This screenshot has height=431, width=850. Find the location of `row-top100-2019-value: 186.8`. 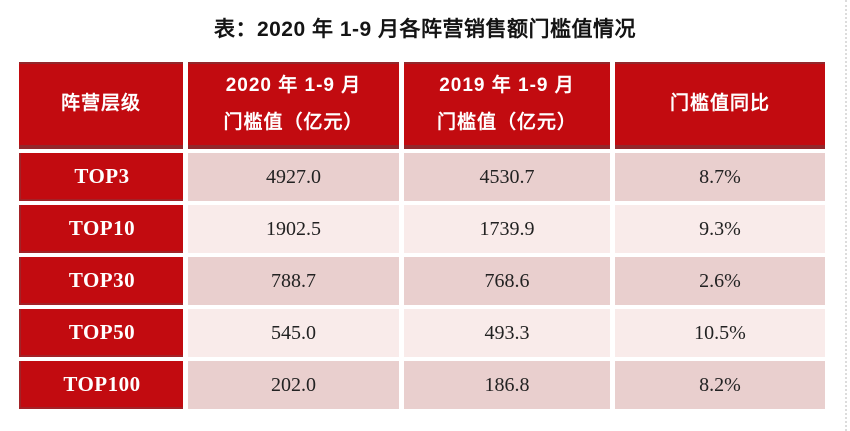

row-top100-2019-value: 186.8 is located at coordinates (507, 385).